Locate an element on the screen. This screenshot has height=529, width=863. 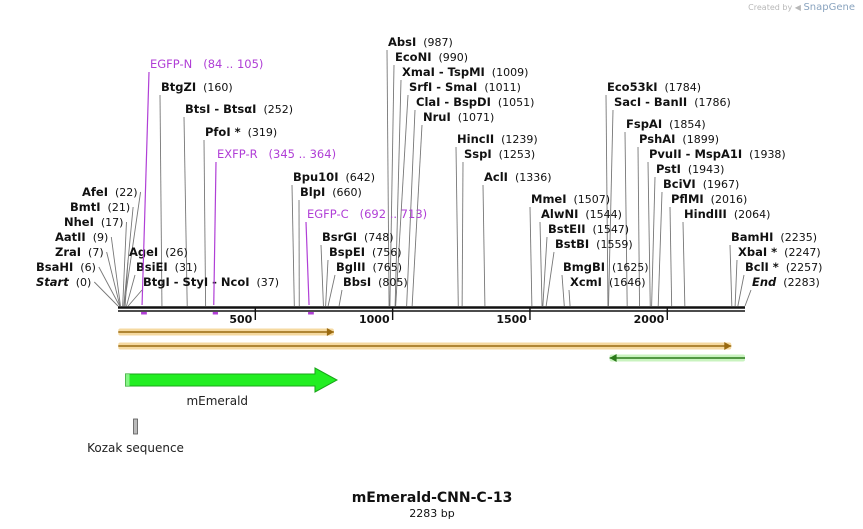
enzyme-position: (642) is located at coordinates (356, 177).